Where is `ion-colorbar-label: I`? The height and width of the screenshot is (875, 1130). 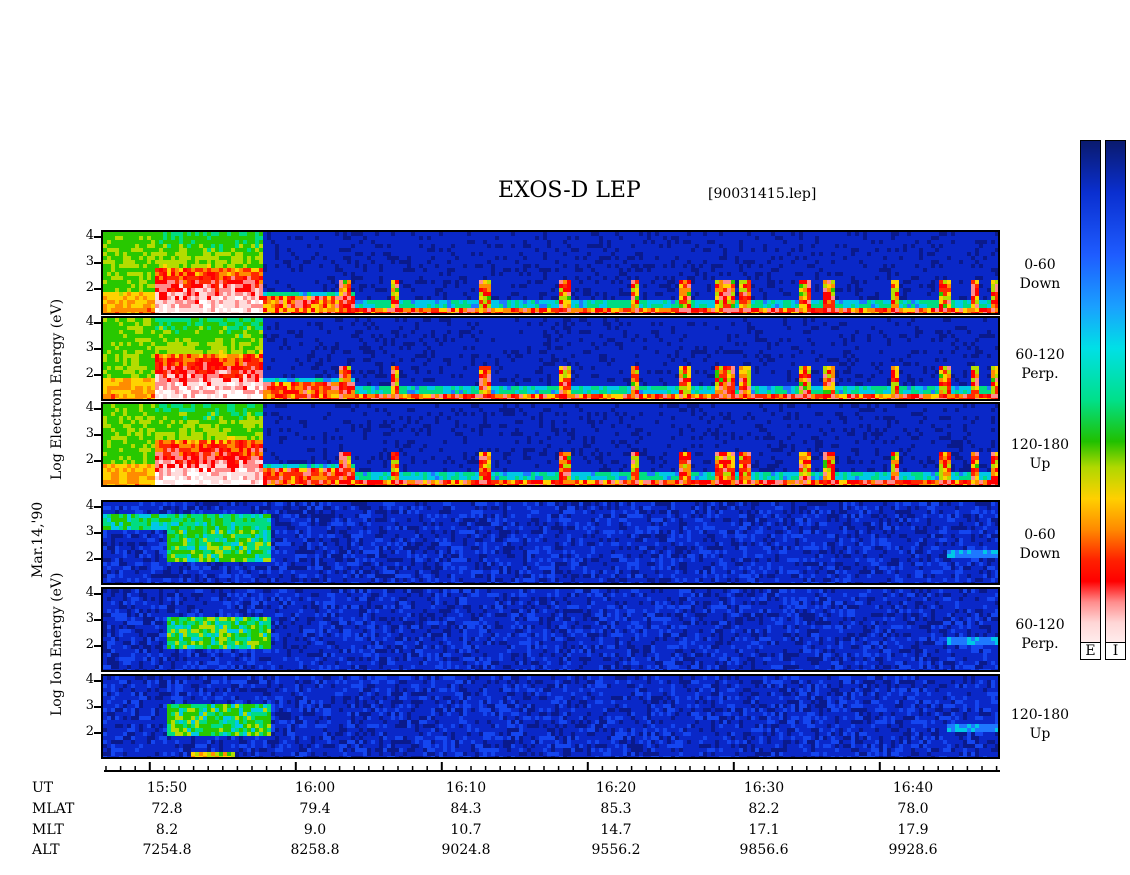 ion-colorbar-label: I is located at coordinates (1115, 651).